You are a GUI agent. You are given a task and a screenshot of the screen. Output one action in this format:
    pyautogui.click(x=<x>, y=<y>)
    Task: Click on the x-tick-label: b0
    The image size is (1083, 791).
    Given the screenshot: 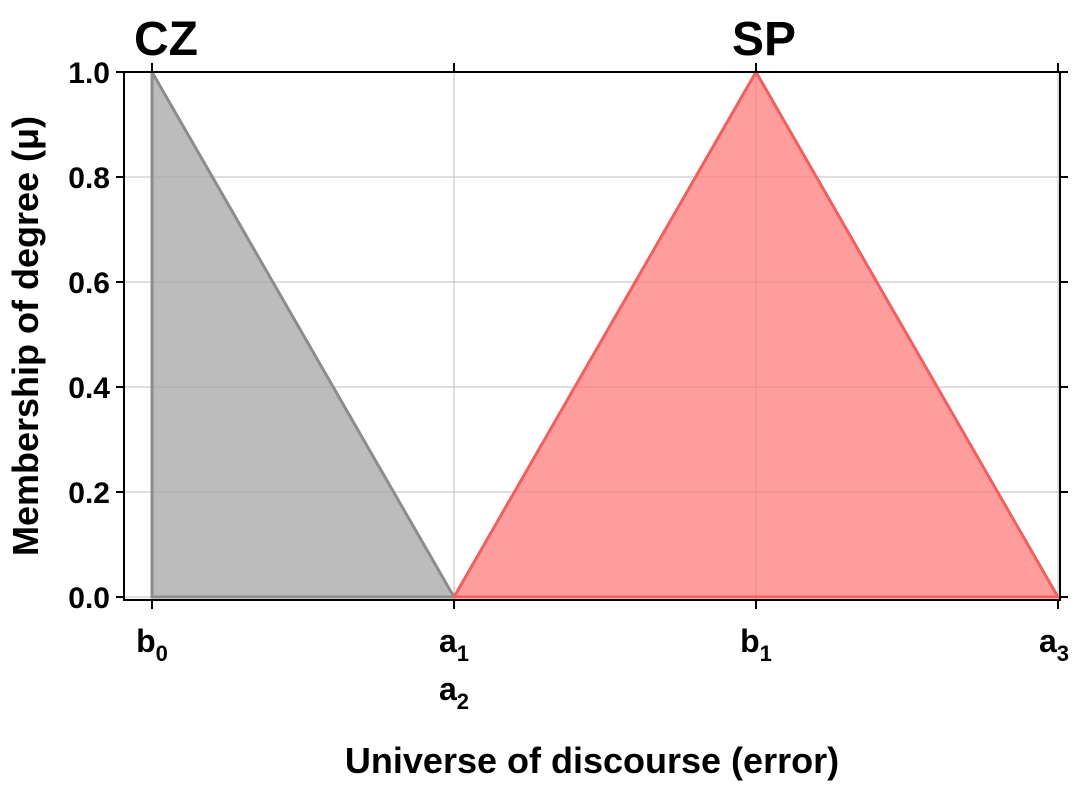 What is the action you would take?
    pyautogui.click(x=152, y=644)
    